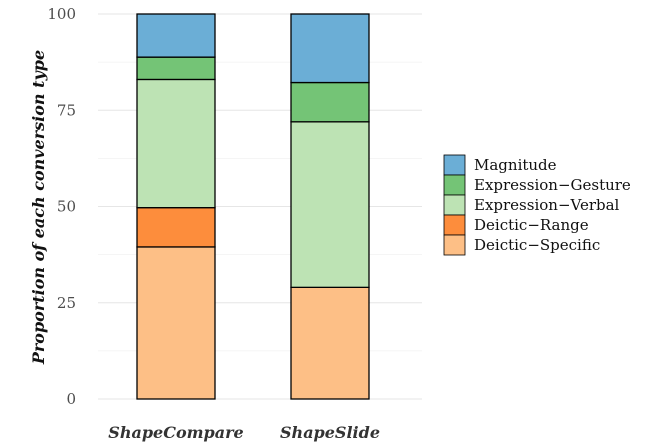 The image size is (660, 446). Describe the element at coordinates (537, 245) in the screenshot. I see `legend-label: Deictic−Specific` at that location.